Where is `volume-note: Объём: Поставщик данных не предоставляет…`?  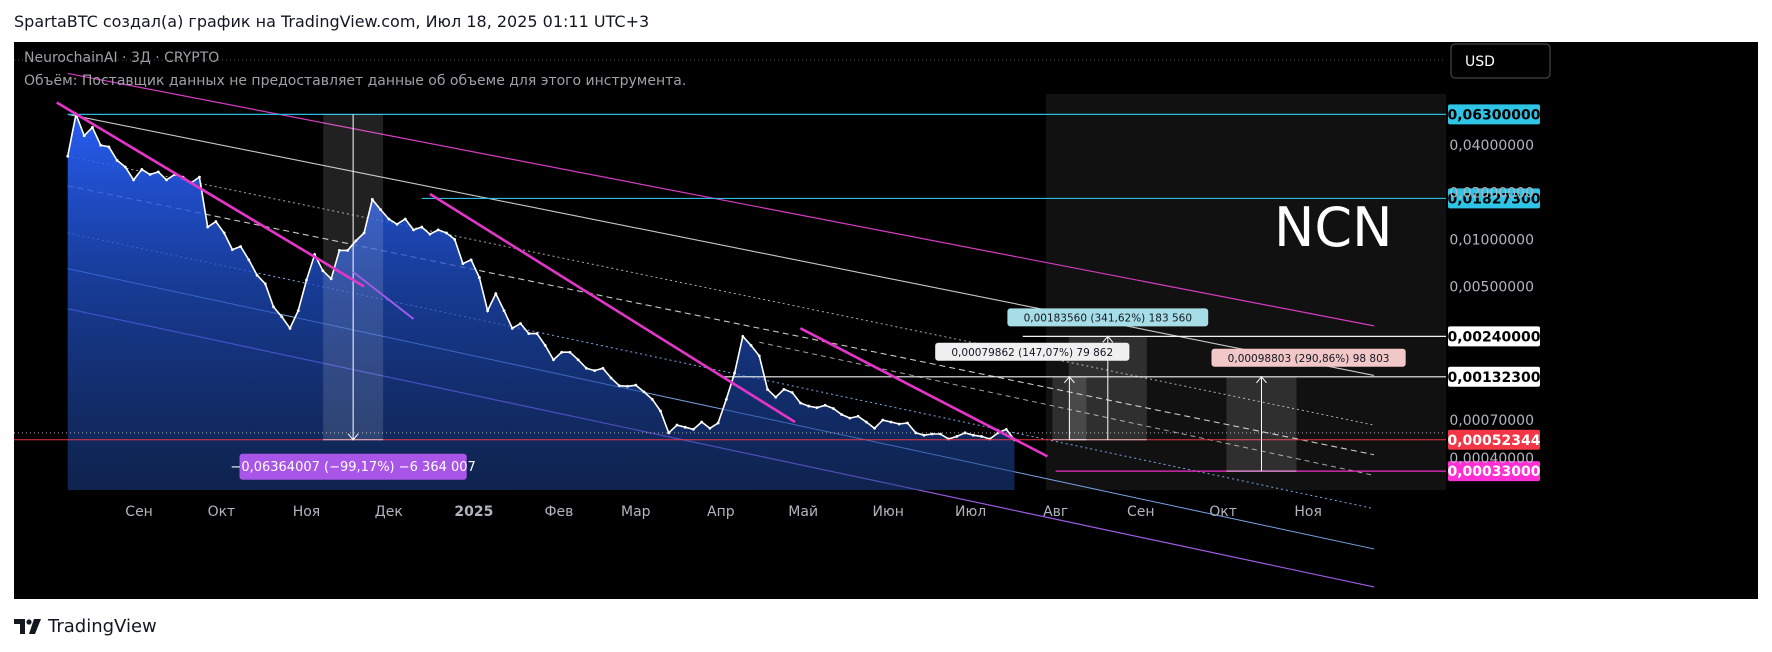
volume-note: Объём: Поставщик данных не предоставляет… is located at coordinates (355, 81).